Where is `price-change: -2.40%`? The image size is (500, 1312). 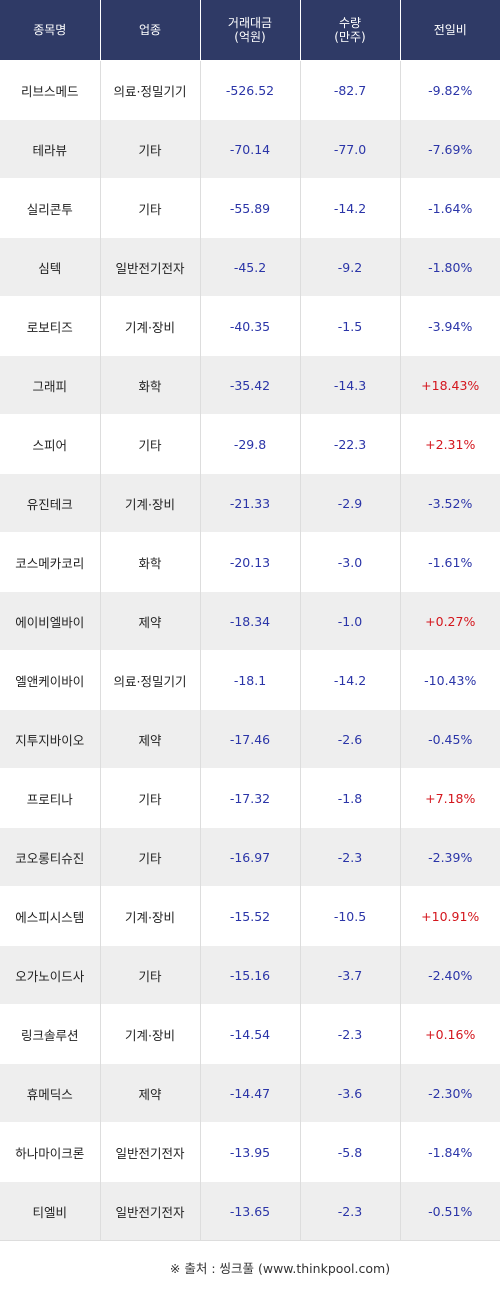
price-change: -2.40% is located at coordinates (449, 975).